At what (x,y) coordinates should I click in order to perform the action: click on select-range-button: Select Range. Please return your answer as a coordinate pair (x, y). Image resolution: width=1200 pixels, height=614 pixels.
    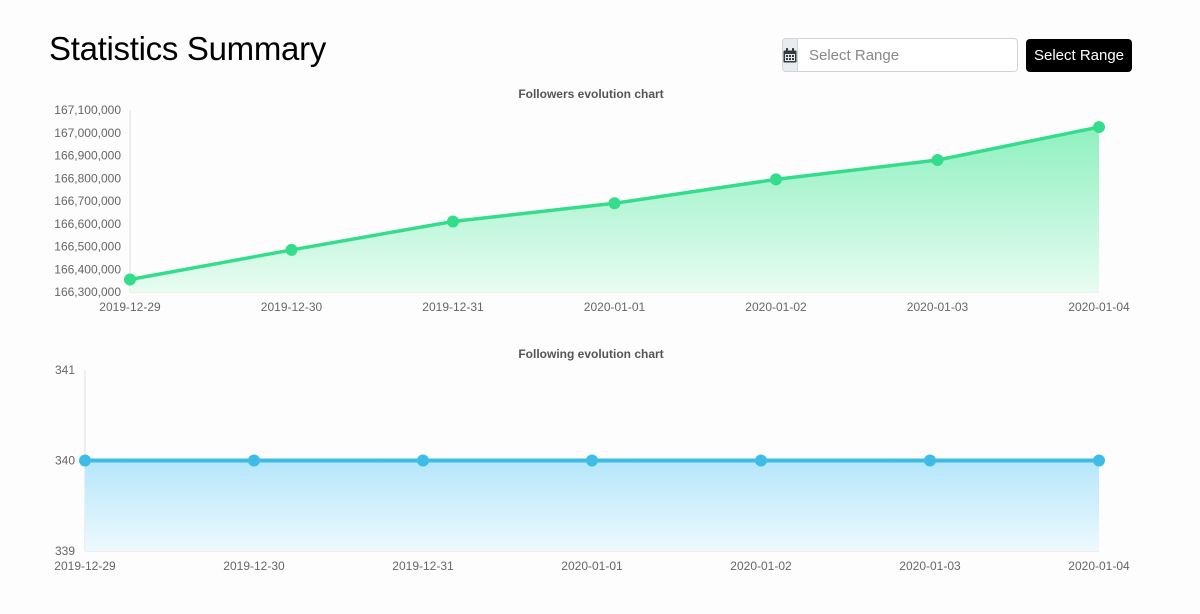
    Looking at the image, I should click on (1079, 55).